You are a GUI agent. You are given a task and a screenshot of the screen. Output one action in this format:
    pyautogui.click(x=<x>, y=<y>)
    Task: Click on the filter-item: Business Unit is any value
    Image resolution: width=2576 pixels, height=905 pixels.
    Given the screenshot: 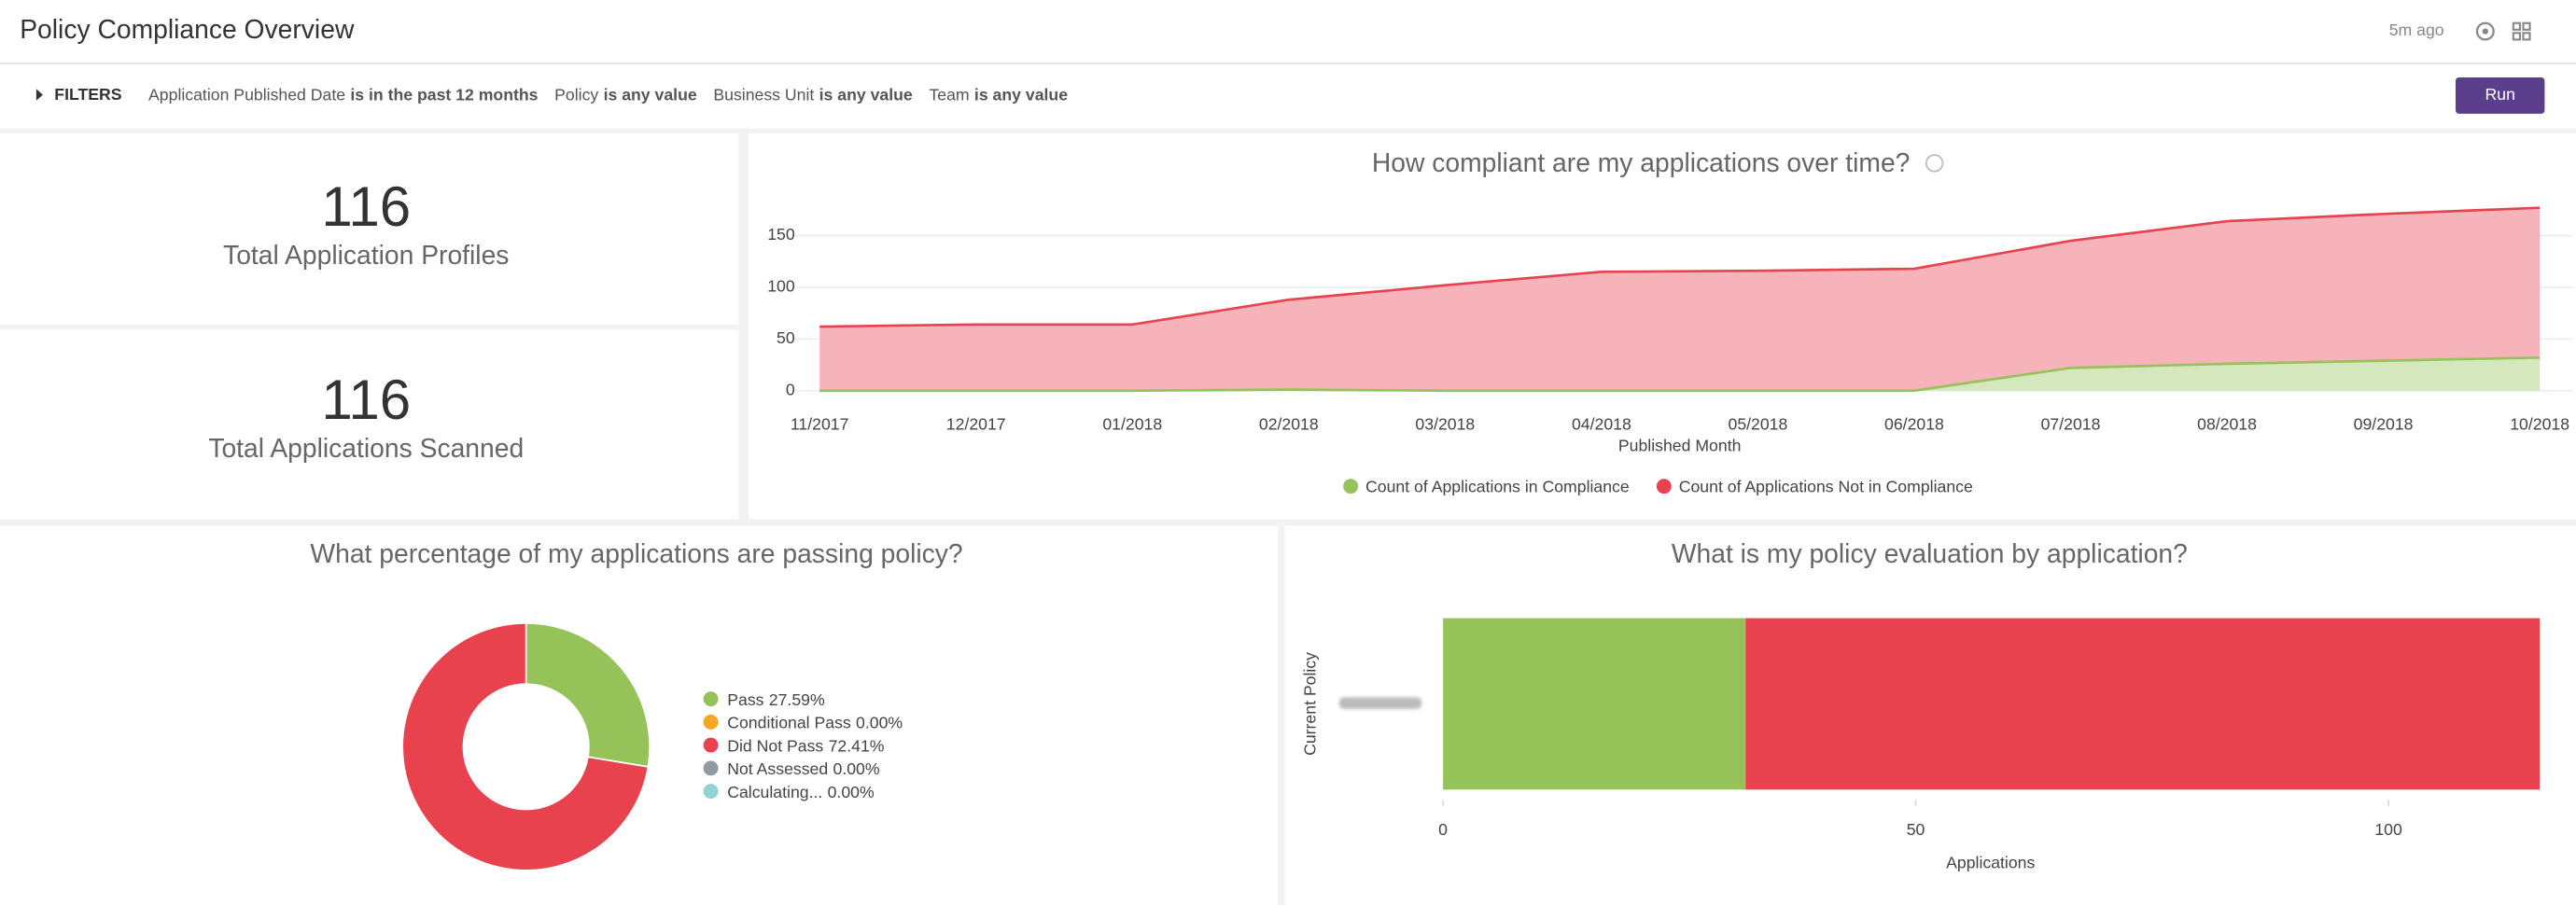 What is the action you would take?
    pyautogui.click(x=813, y=94)
    